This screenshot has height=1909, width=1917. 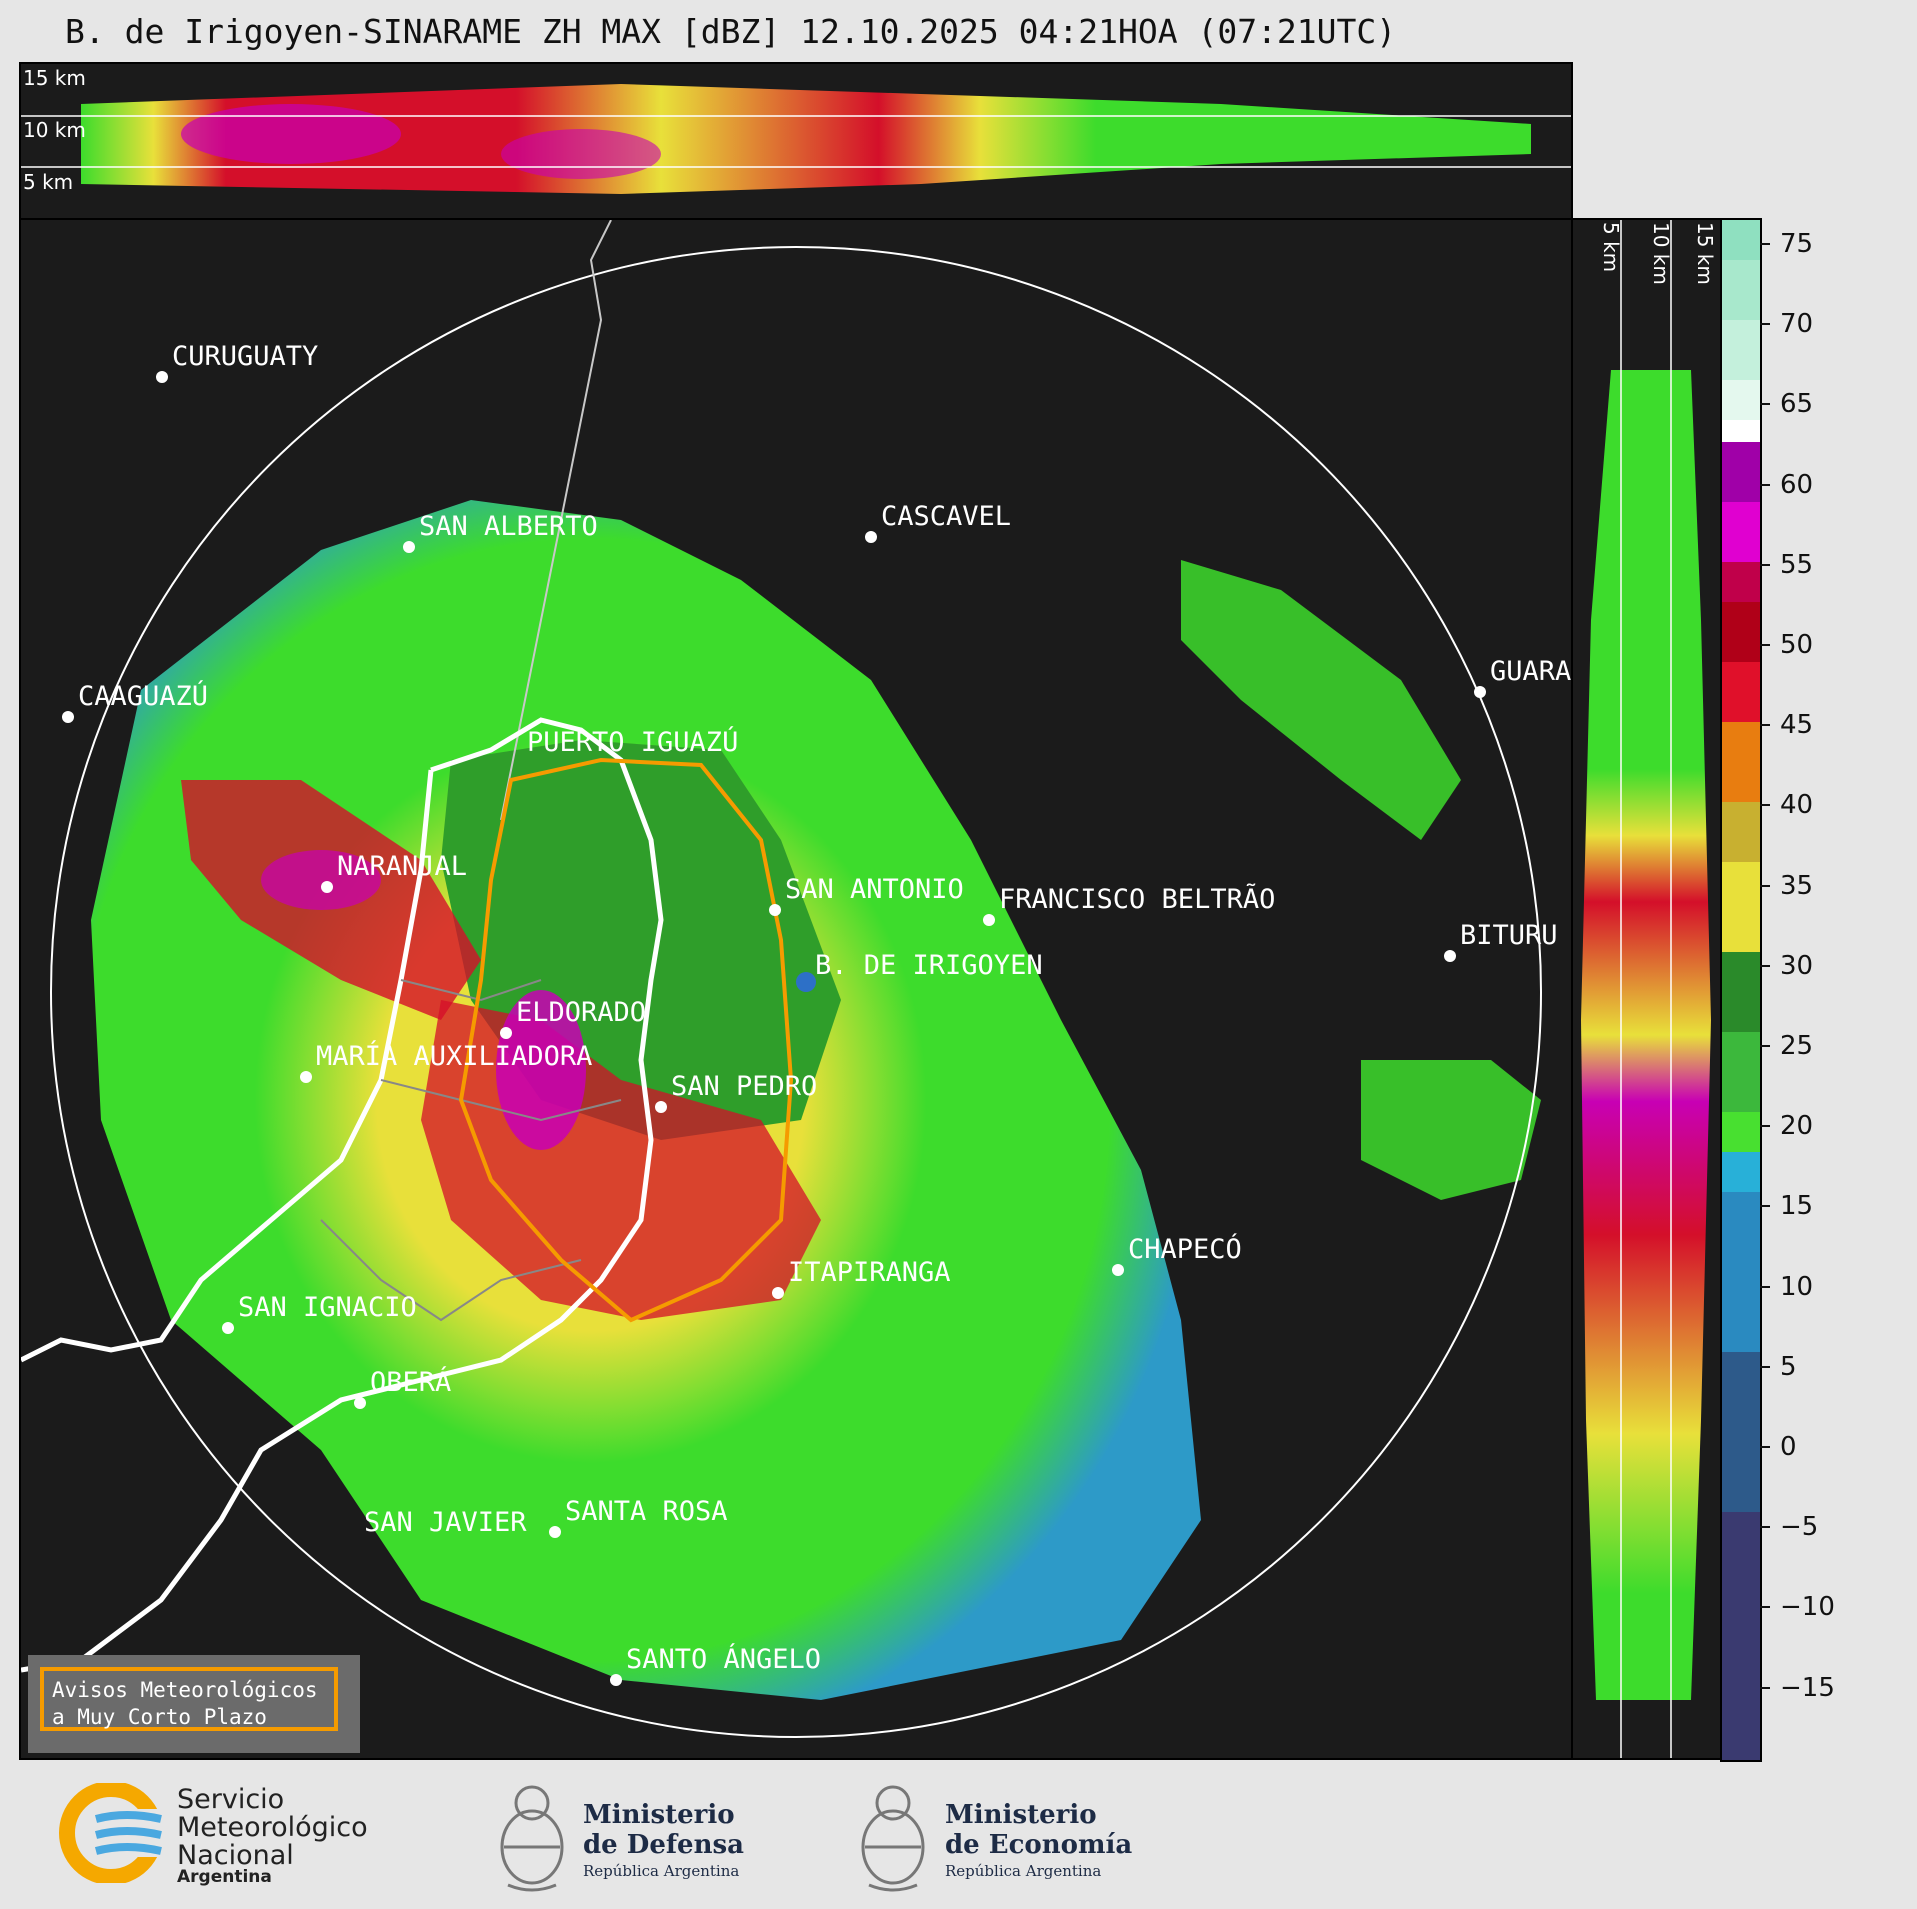 What do you see at coordinates (806, 982) in the screenshot?
I see `radar-location-marker` at bounding box center [806, 982].